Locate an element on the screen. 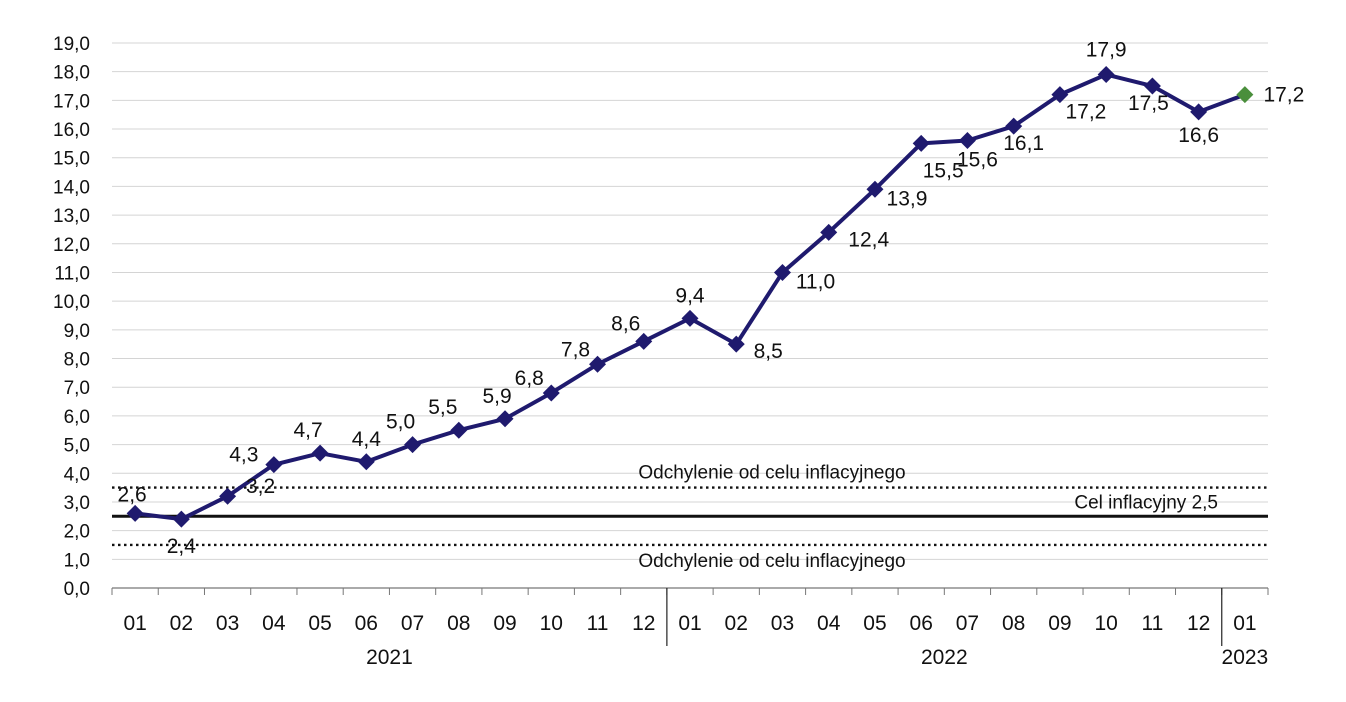 The width and height of the screenshot is (1346, 702). y-tick-label: 3,0 is located at coordinates (77, 503).